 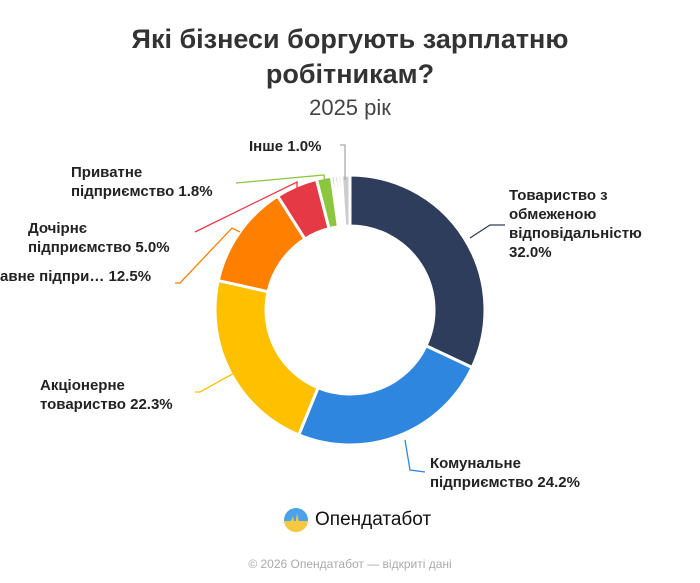 I want to click on title-line-2: робітникам?, so click(x=350, y=74).